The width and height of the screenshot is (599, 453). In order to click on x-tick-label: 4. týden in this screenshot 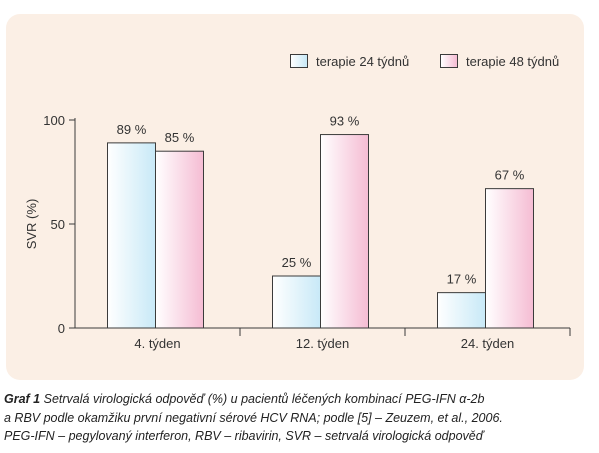, I will do `click(157, 343)`.